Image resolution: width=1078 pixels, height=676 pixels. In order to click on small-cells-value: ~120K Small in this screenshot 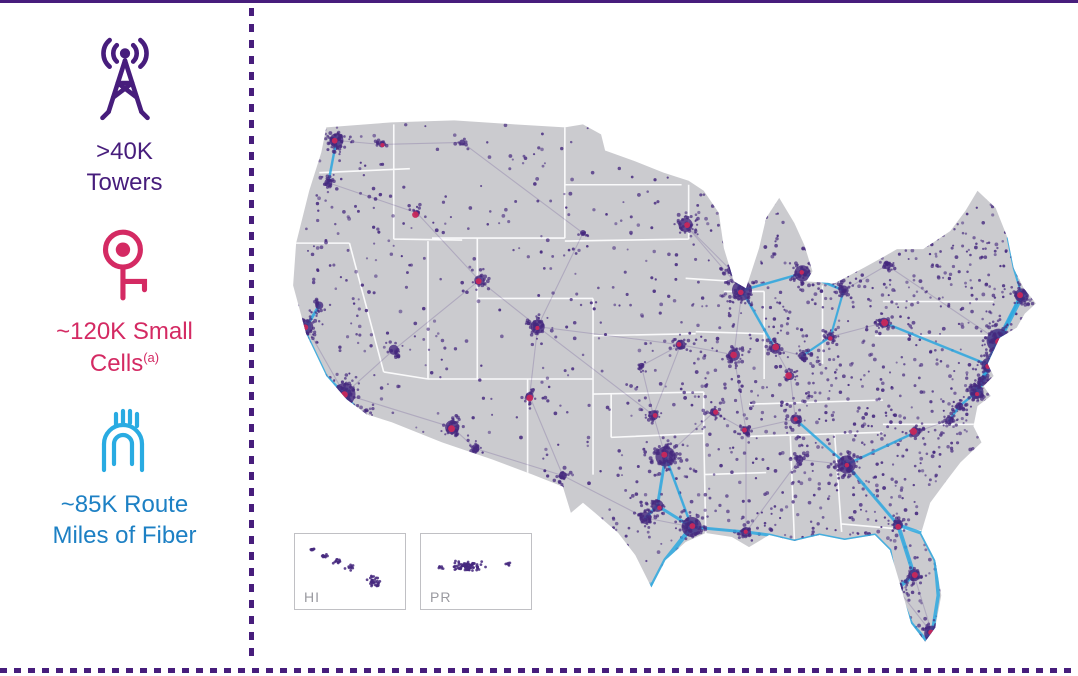, I will do `click(124, 332)`.